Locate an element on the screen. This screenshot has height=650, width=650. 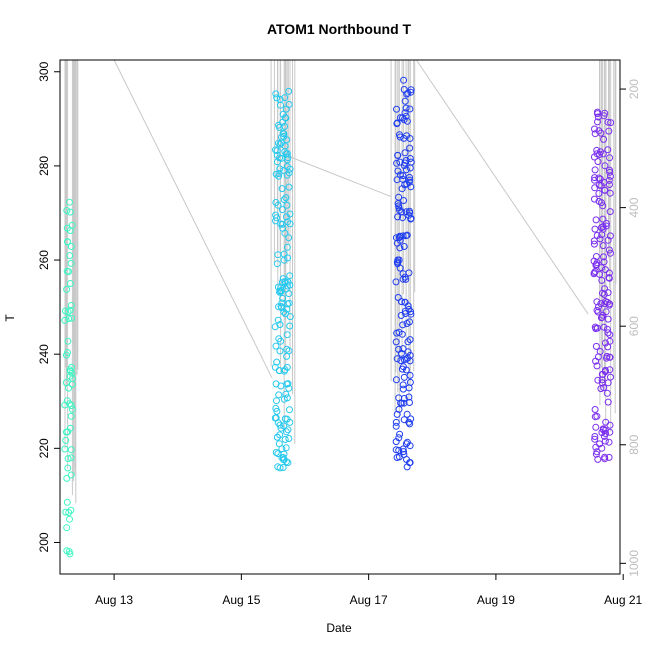
y-axis: 200 220 240 260 280 300 is located at coordinates (48, 306).